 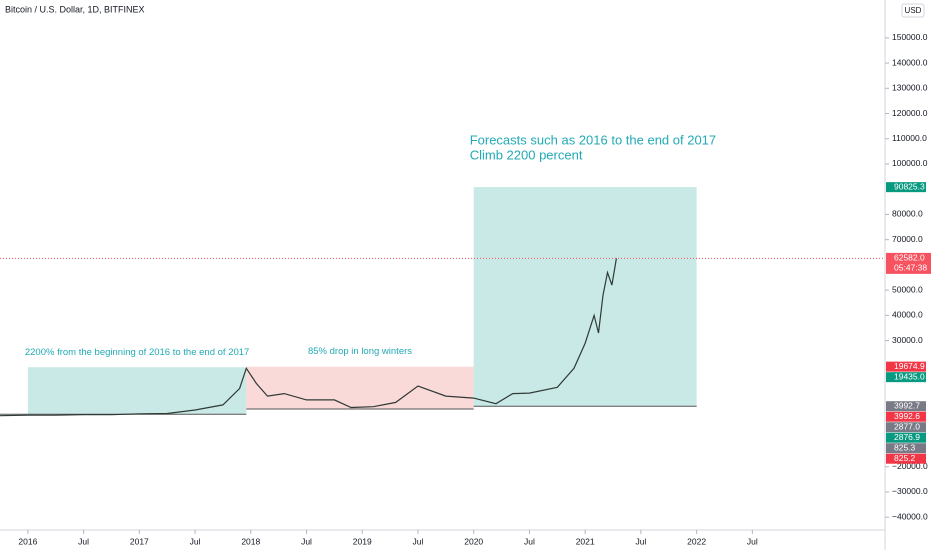 I want to click on x-tick-label: 2022, so click(x=696, y=541).